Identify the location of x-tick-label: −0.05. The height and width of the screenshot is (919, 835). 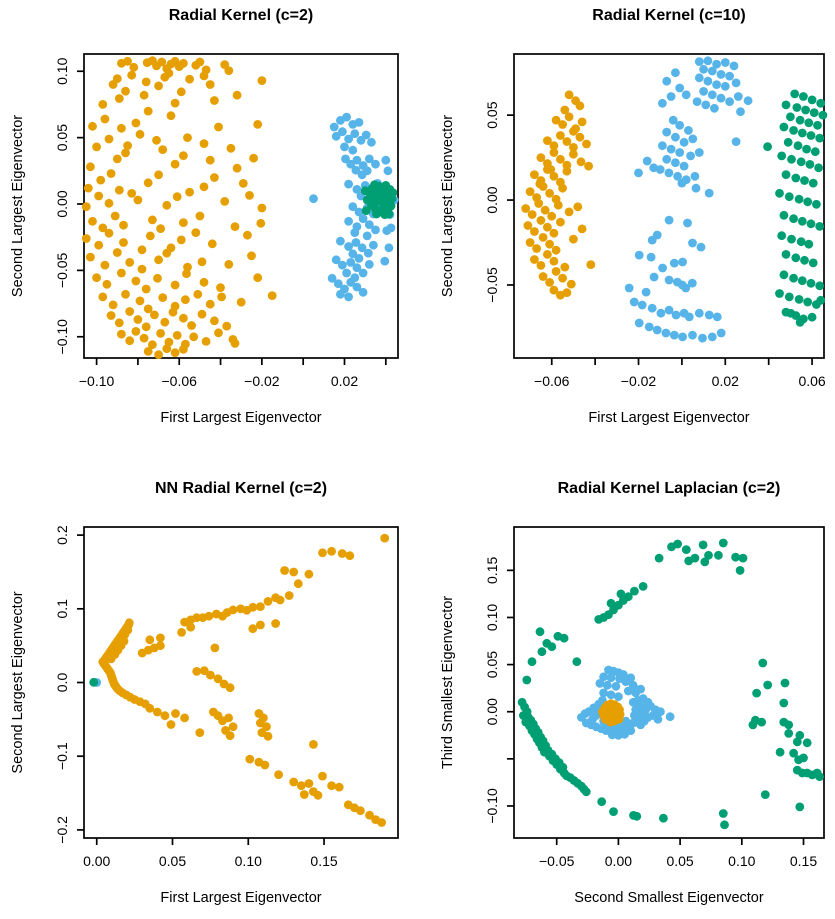
(557, 861).